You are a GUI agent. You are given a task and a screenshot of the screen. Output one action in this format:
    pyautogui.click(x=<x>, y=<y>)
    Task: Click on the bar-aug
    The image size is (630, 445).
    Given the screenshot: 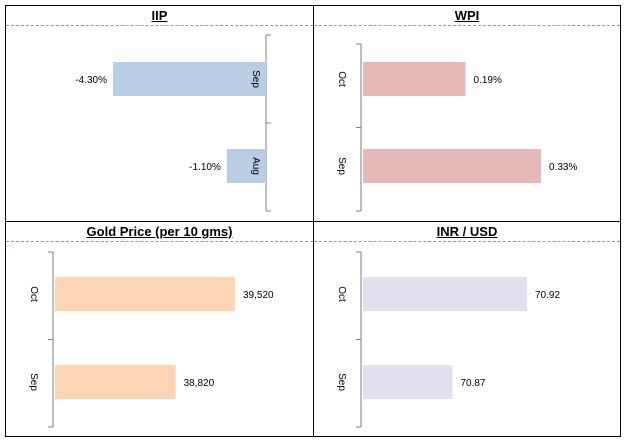 What is the action you would take?
    pyautogui.click(x=246, y=166)
    